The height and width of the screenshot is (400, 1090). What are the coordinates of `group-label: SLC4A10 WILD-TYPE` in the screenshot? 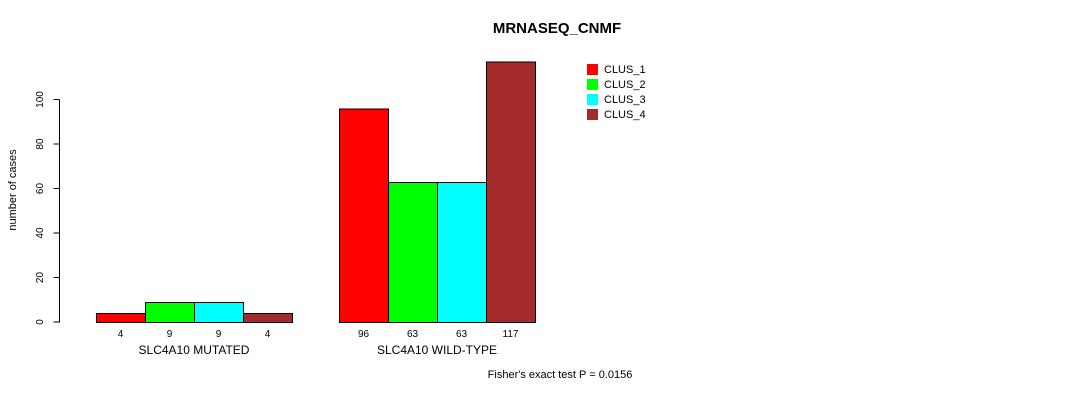 It's located at (437, 350).